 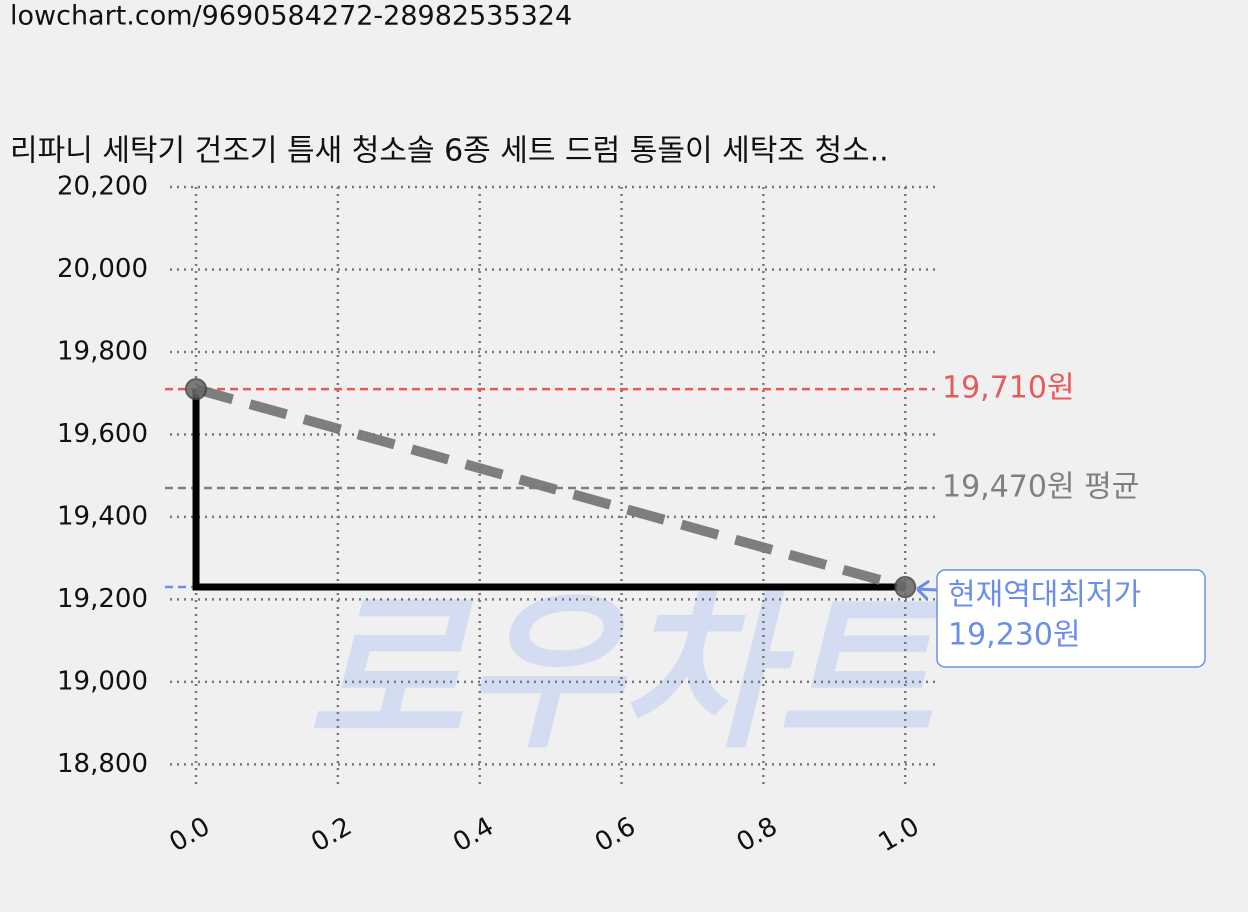 What do you see at coordinates (1008, 388) in the screenshot?
I see `reference-label: 19,710원` at bounding box center [1008, 388].